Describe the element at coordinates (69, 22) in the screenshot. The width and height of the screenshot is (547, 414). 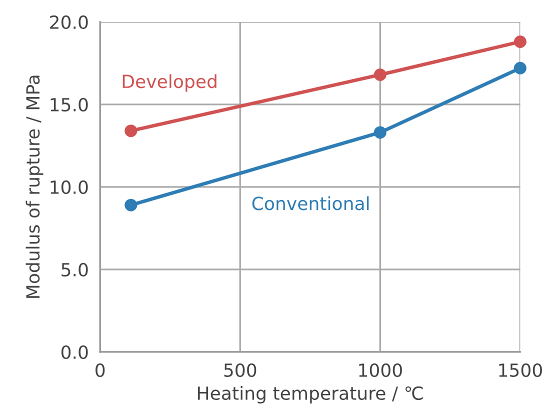
I see `y-tick-label: 20.0` at that location.